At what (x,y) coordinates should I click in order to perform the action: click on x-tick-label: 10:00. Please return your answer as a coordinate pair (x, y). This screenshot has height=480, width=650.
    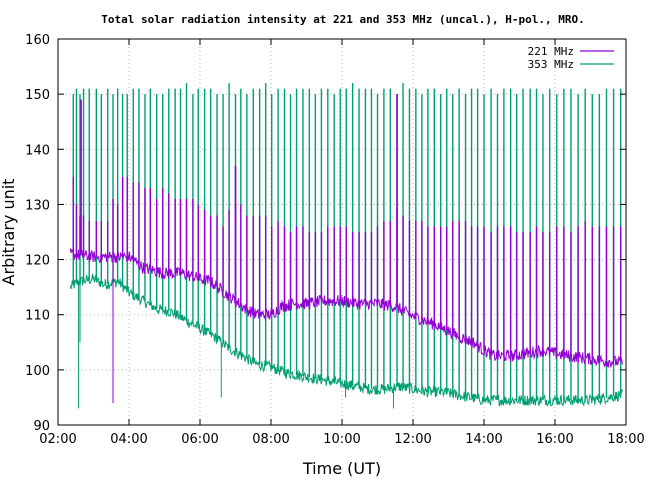
    Looking at the image, I should click on (341, 439).